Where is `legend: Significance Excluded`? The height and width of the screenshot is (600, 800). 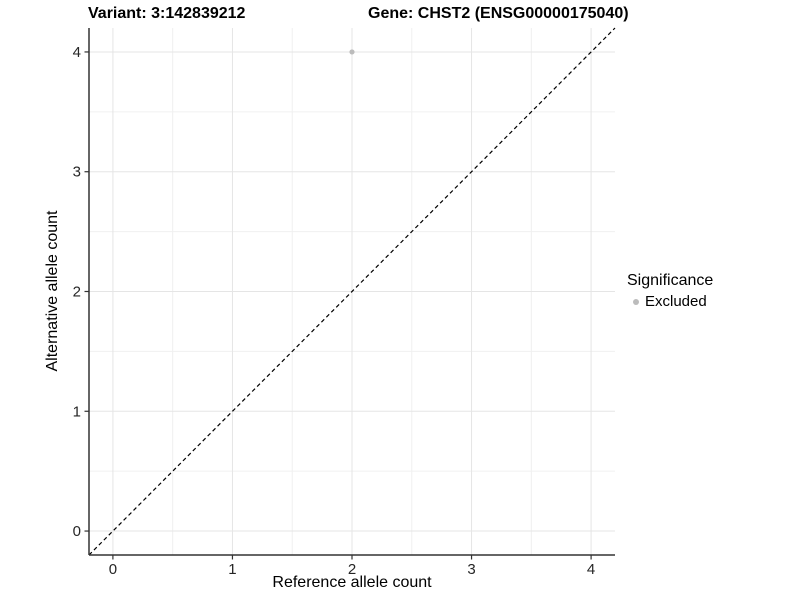 legend: Significance Excluded is located at coordinates (670, 291).